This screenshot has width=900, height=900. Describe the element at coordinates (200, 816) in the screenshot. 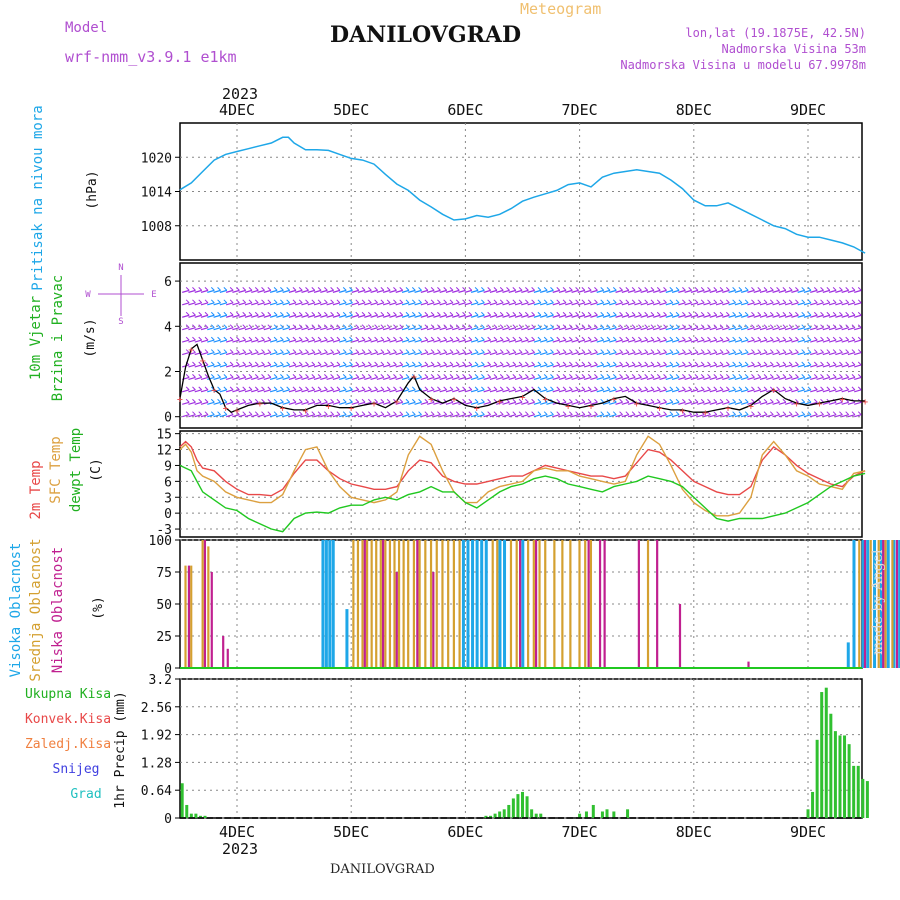

I see `precip-bar` at that location.